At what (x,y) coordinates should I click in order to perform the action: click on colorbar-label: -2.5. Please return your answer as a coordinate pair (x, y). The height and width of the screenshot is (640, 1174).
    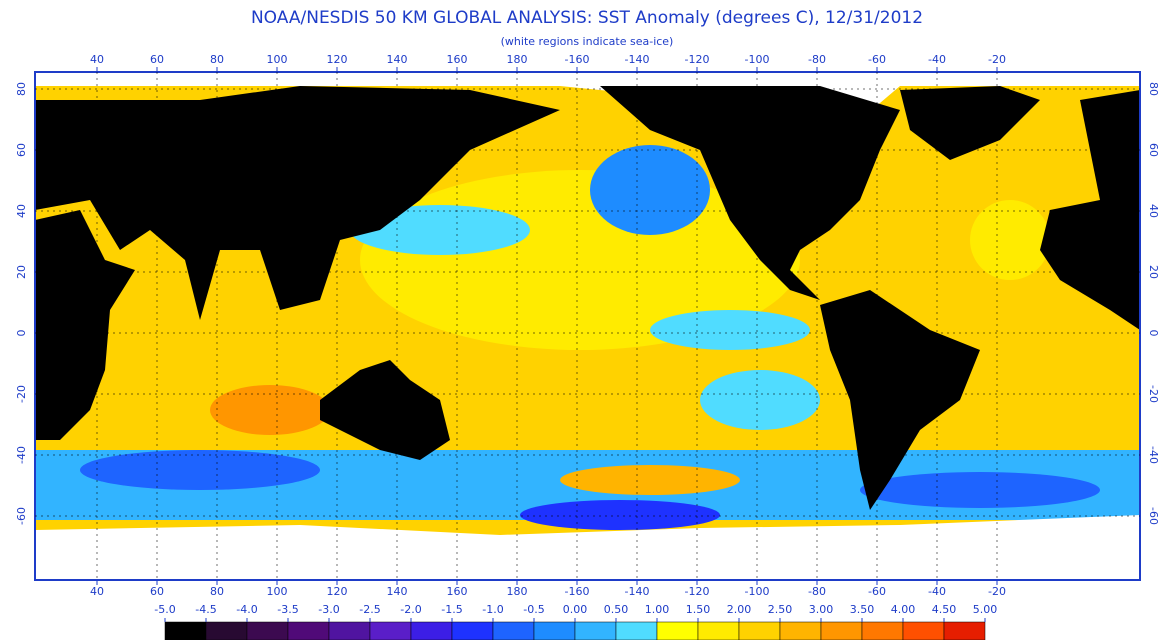
    Looking at the image, I should click on (369, 609).